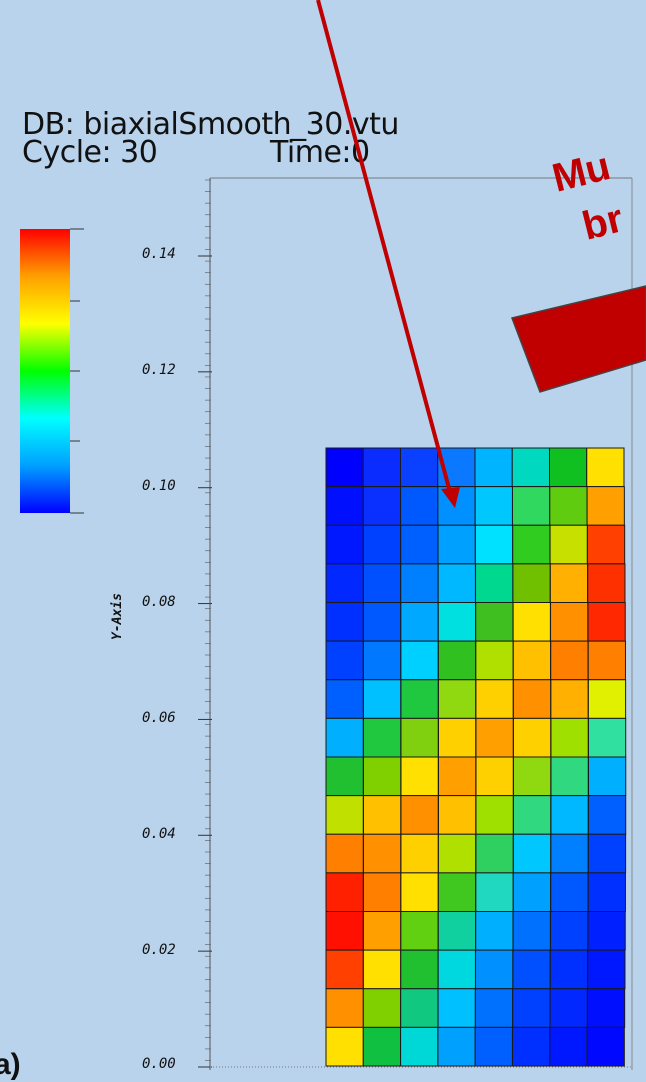  What do you see at coordinates (159, 486) in the screenshot?
I see `y-tick-label-0.10: 0.10` at bounding box center [159, 486].